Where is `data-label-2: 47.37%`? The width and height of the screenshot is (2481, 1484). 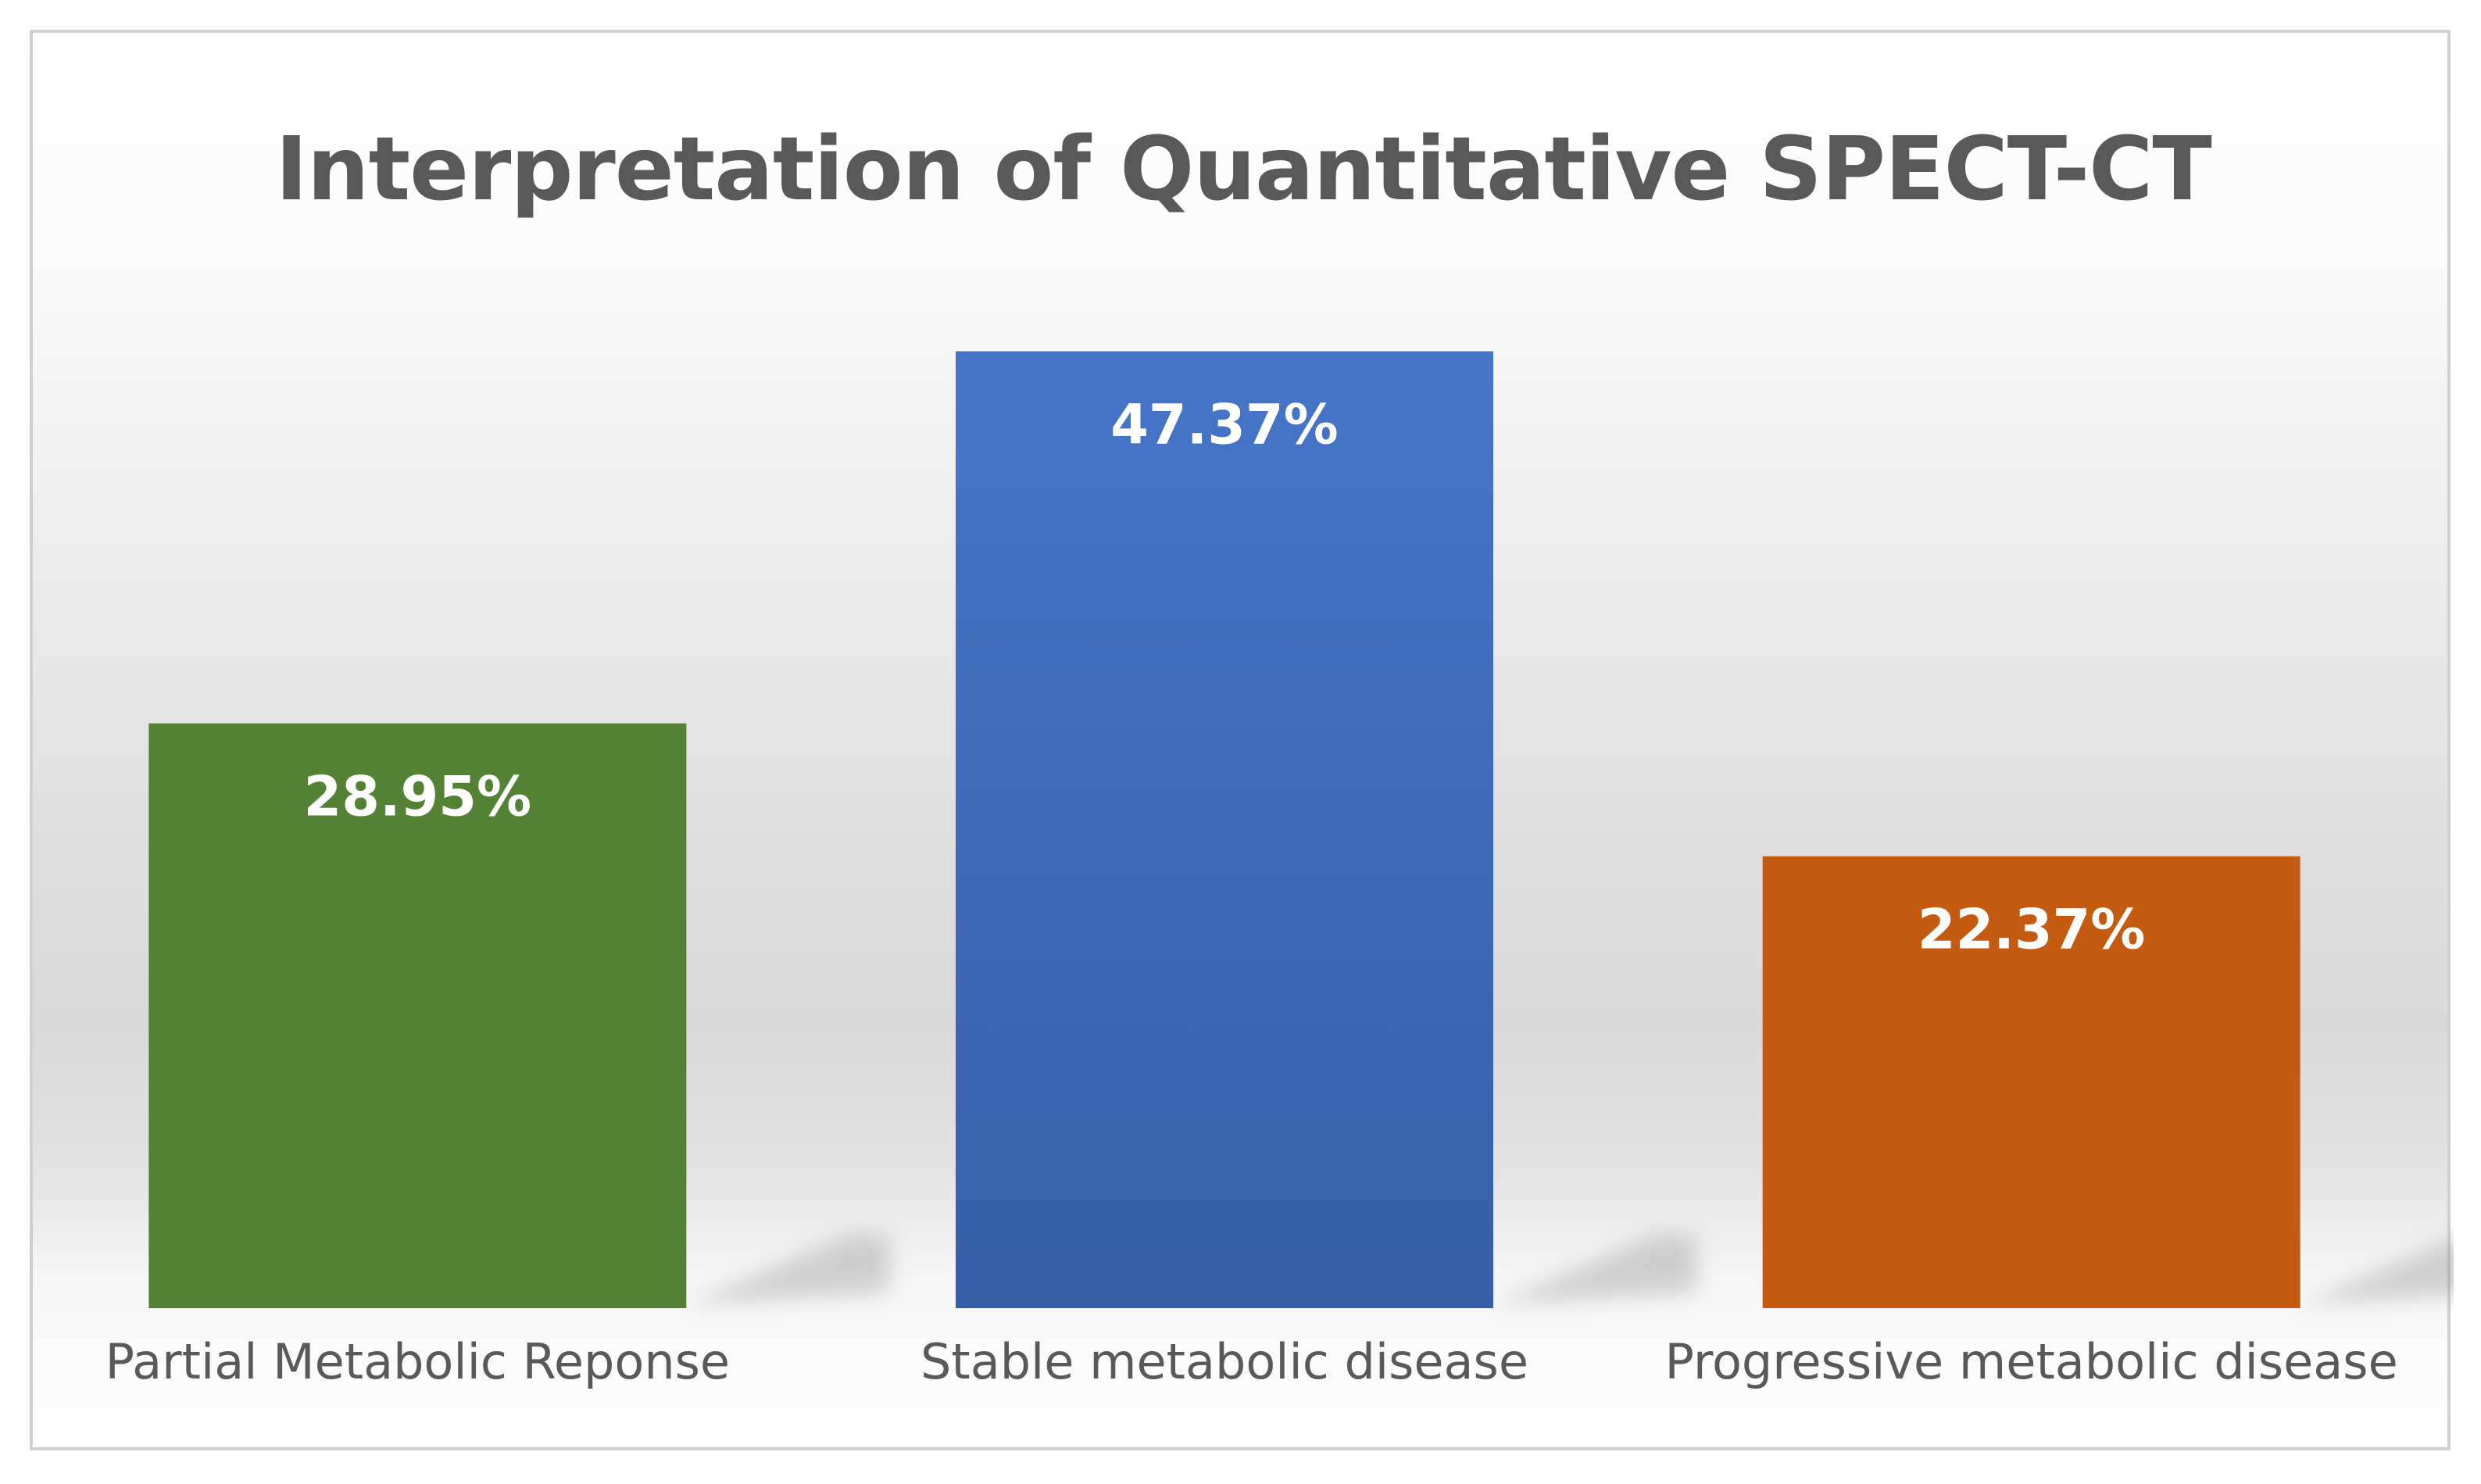 data-label-2: 47.37% is located at coordinates (1224, 424).